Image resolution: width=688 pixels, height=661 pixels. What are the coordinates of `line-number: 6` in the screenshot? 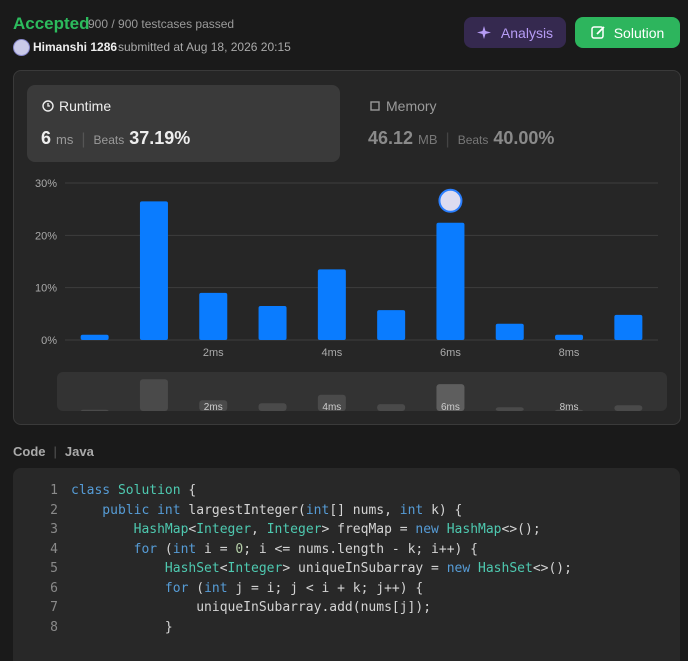 It's located at (54, 588).